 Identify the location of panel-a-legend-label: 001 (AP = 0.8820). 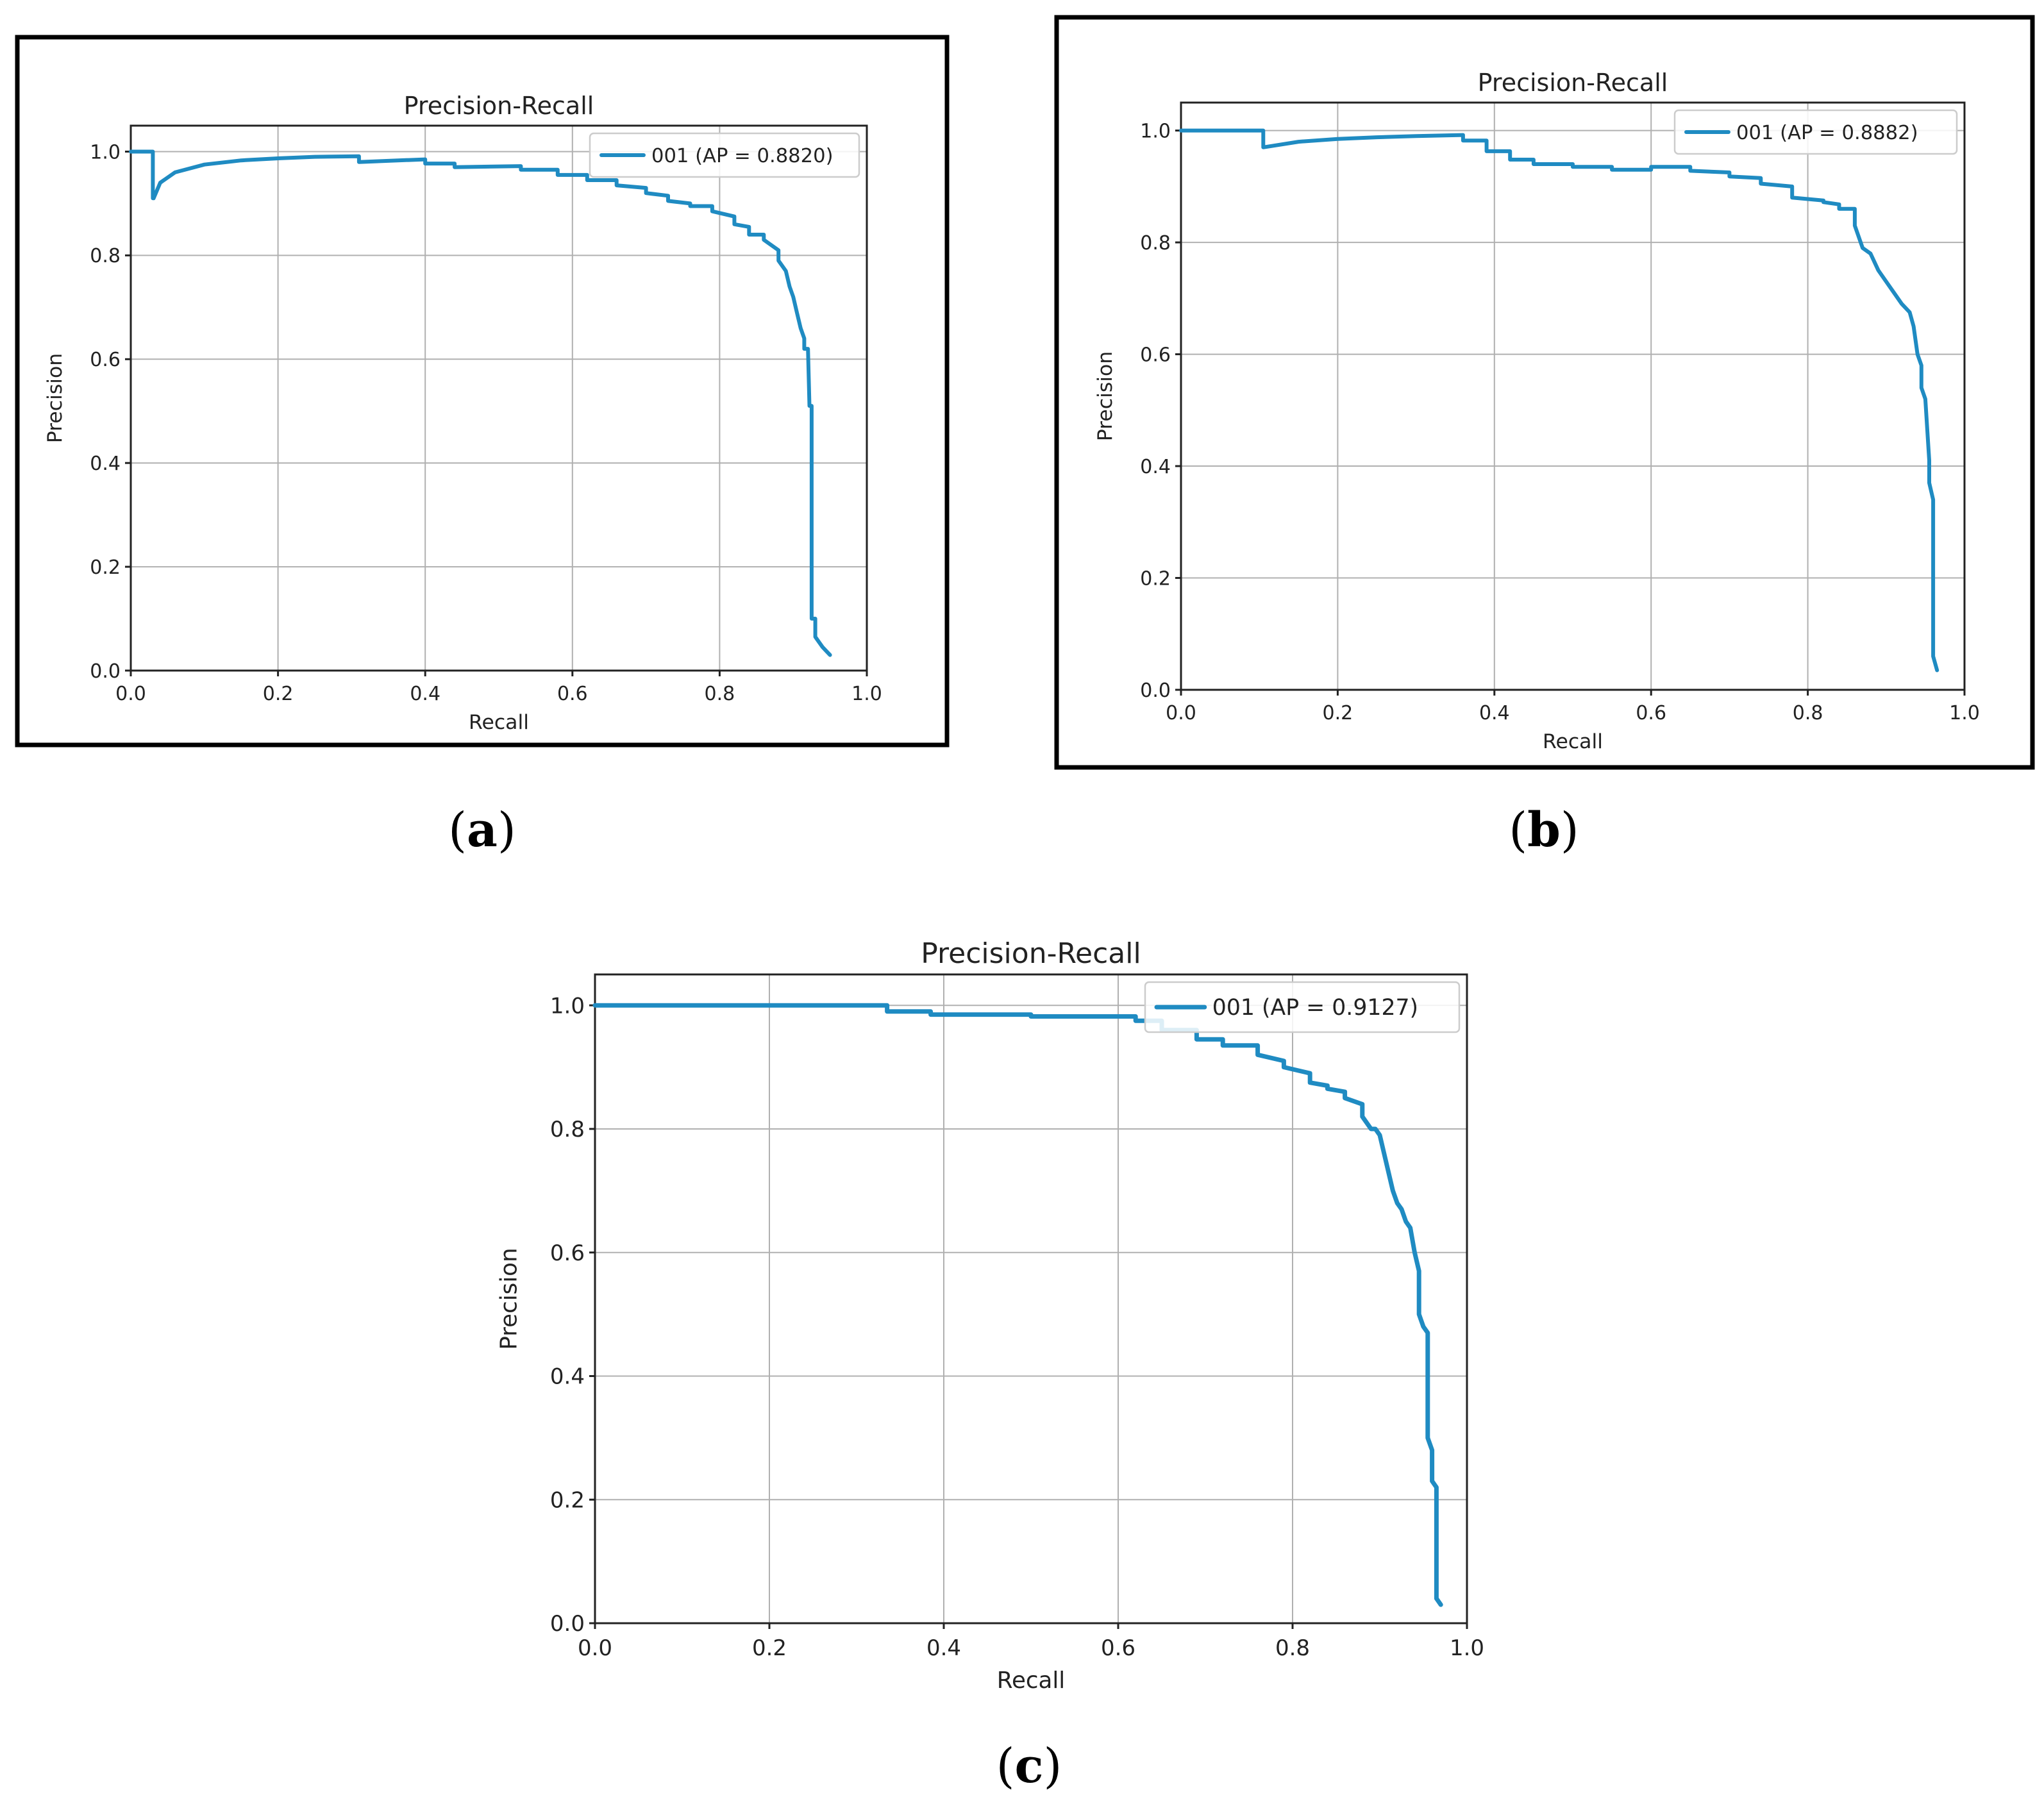
(743, 156).